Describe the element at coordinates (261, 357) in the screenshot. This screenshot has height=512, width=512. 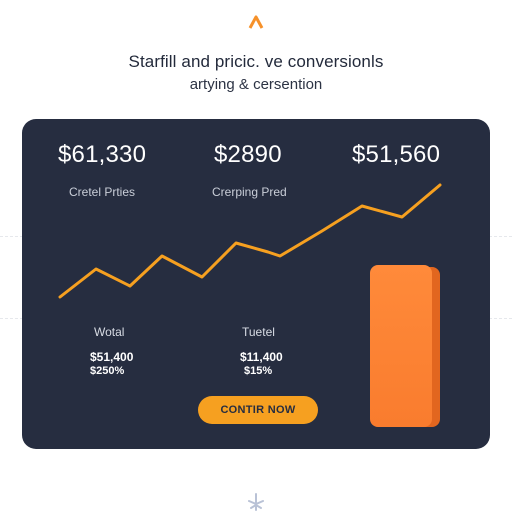
I see `bottom-value-2: $11,400` at that location.